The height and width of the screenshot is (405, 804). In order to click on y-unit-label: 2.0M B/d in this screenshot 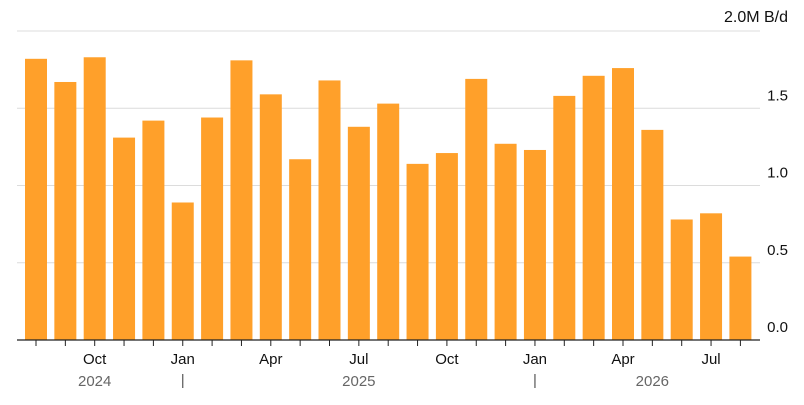, I will do `click(756, 17)`.